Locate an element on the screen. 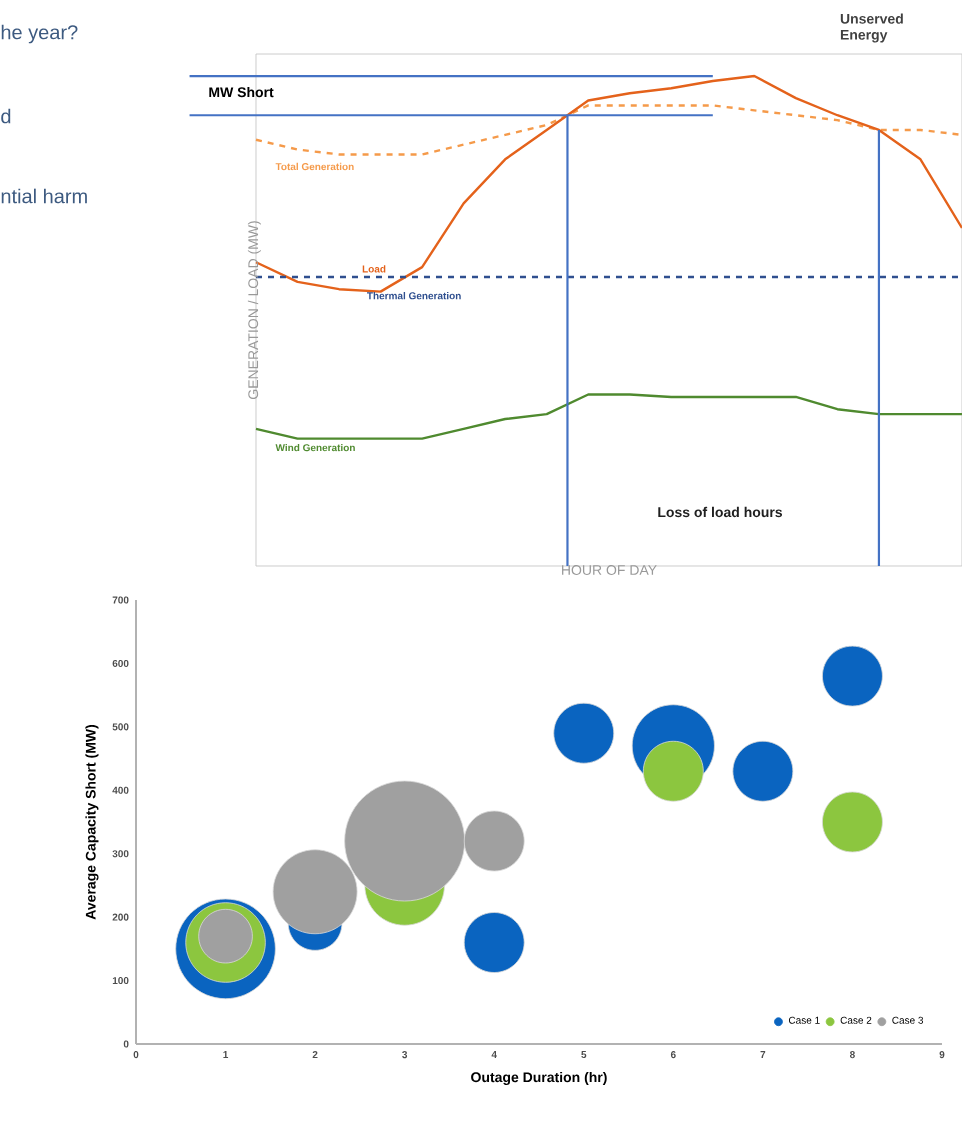 The width and height of the screenshot is (962, 1126). text: d is located at coordinates (6, 116).